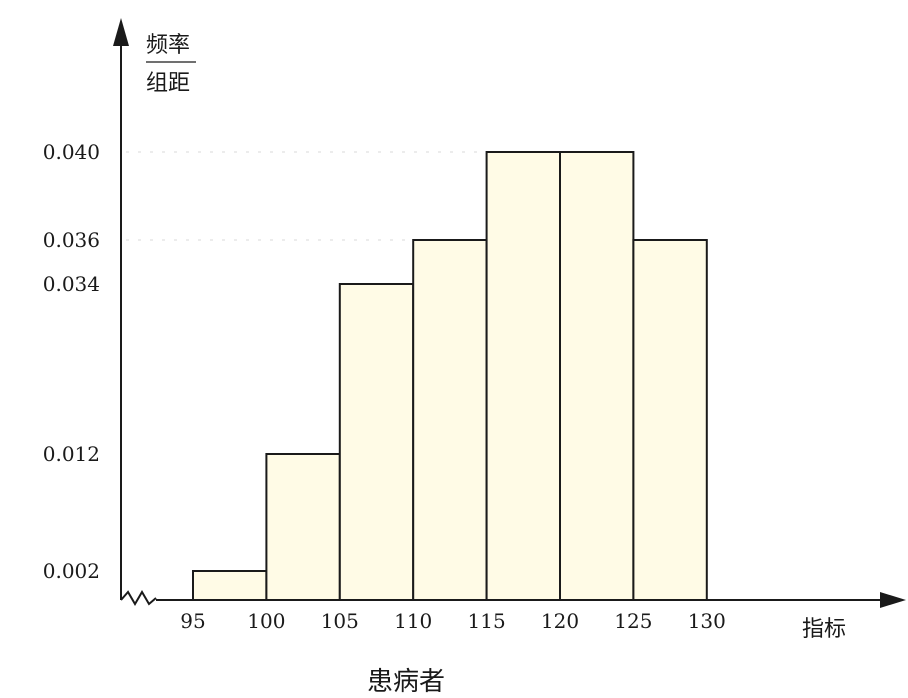 This screenshot has height=698, width=908. What do you see at coordinates (633, 621) in the screenshot?
I see `x-tick-label: 125` at bounding box center [633, 621].